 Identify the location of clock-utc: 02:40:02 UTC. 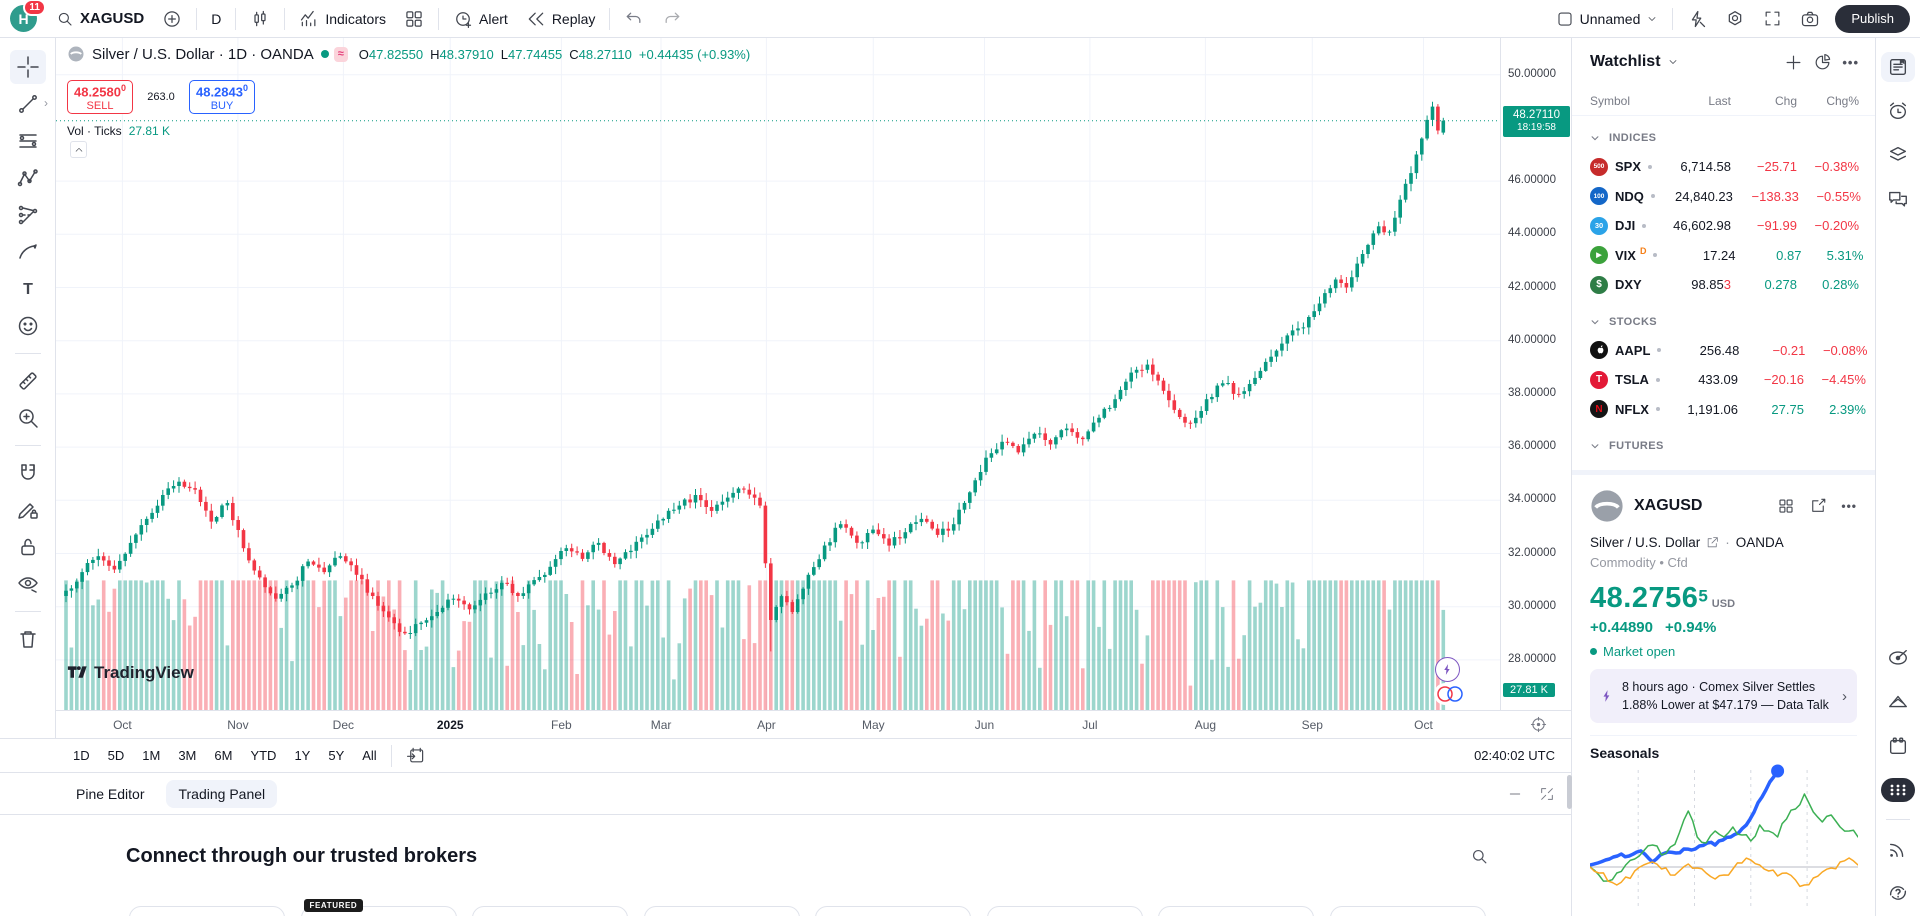
(1514, 755).